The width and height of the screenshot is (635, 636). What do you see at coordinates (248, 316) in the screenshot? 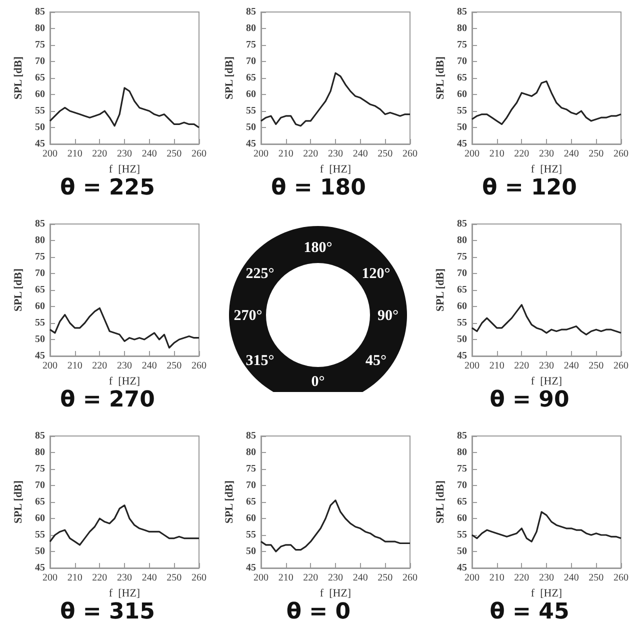
I see `text: 270°` at bounding box center [248, 316].